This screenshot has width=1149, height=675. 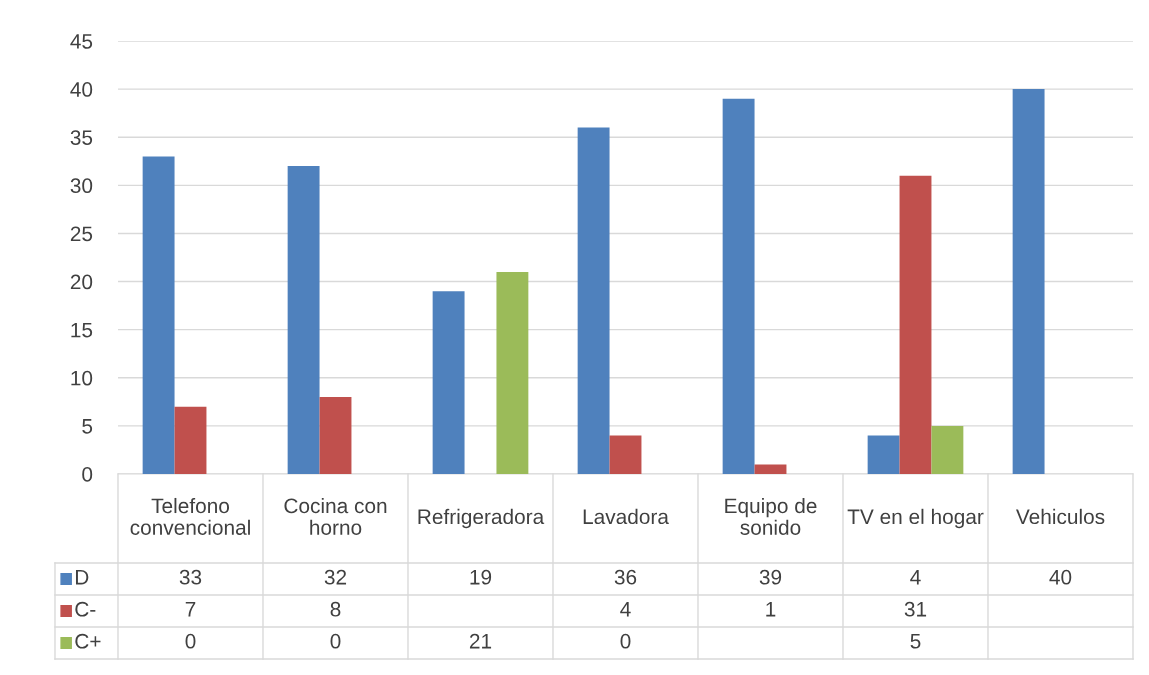 What do you see at coordinates (81, 186) in the screenshot?
I see `y-tick-label: 30` at bounding box center [81, 186].